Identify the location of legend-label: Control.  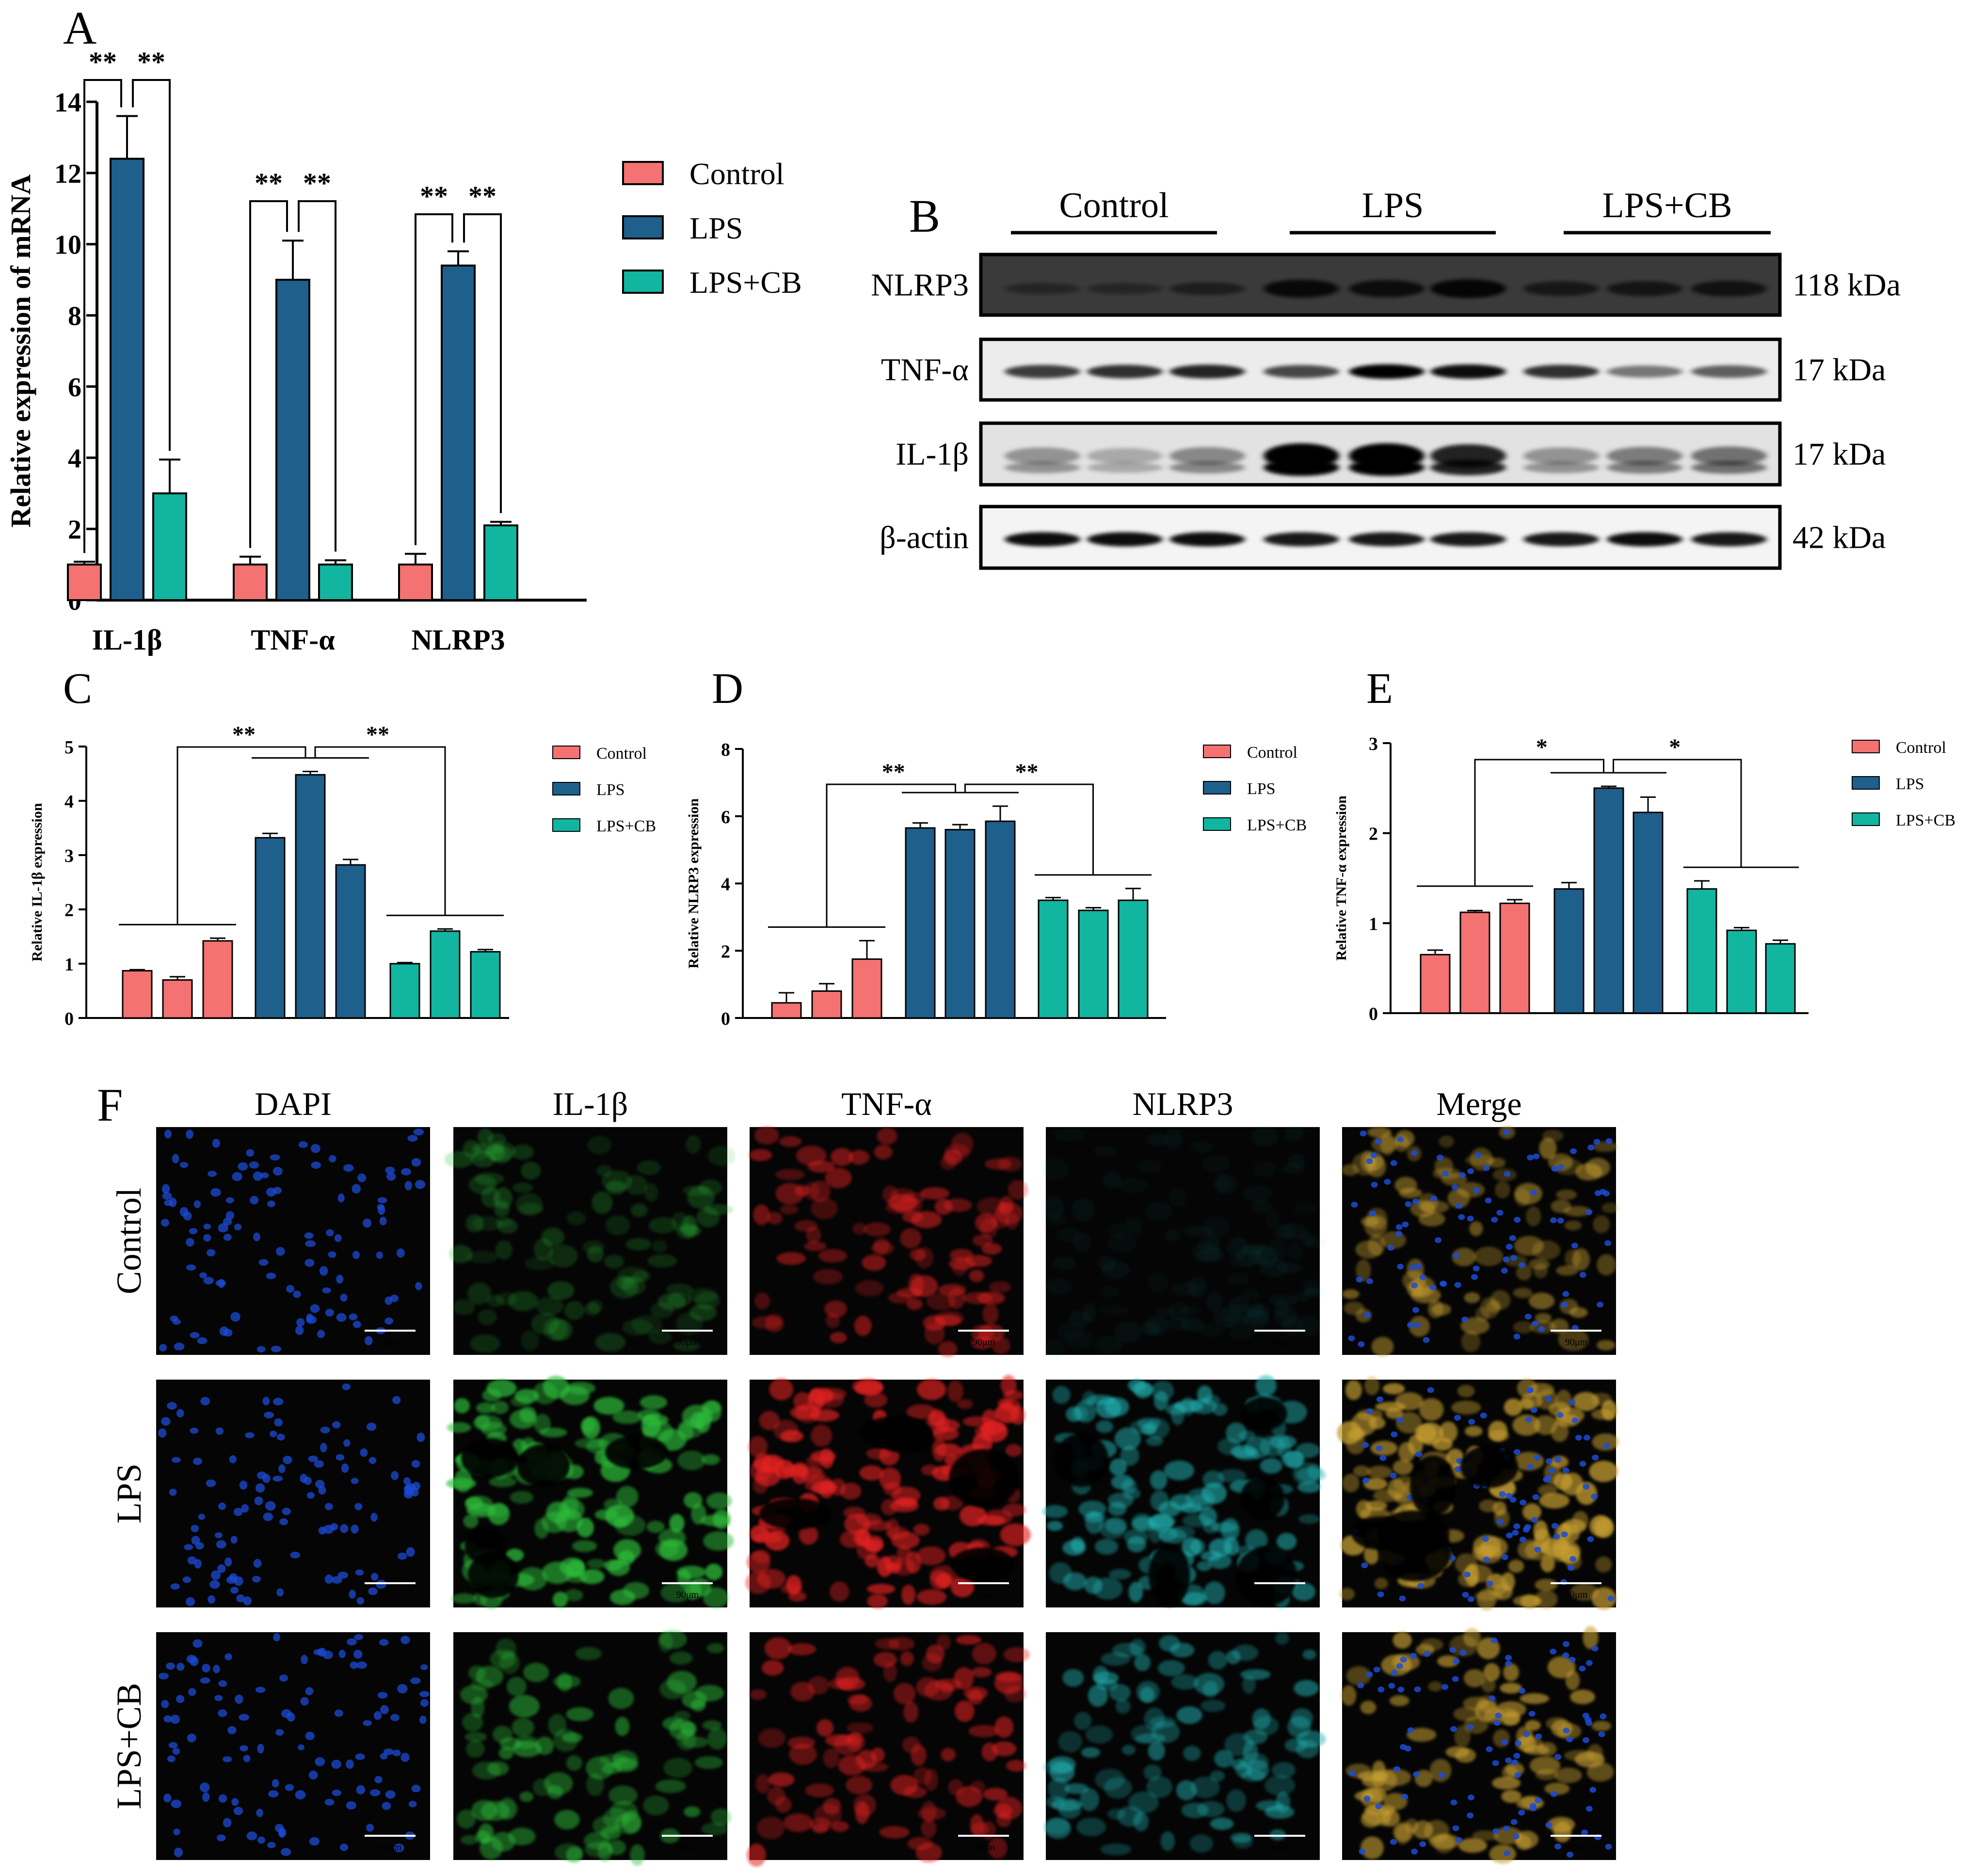
(1272, 753).